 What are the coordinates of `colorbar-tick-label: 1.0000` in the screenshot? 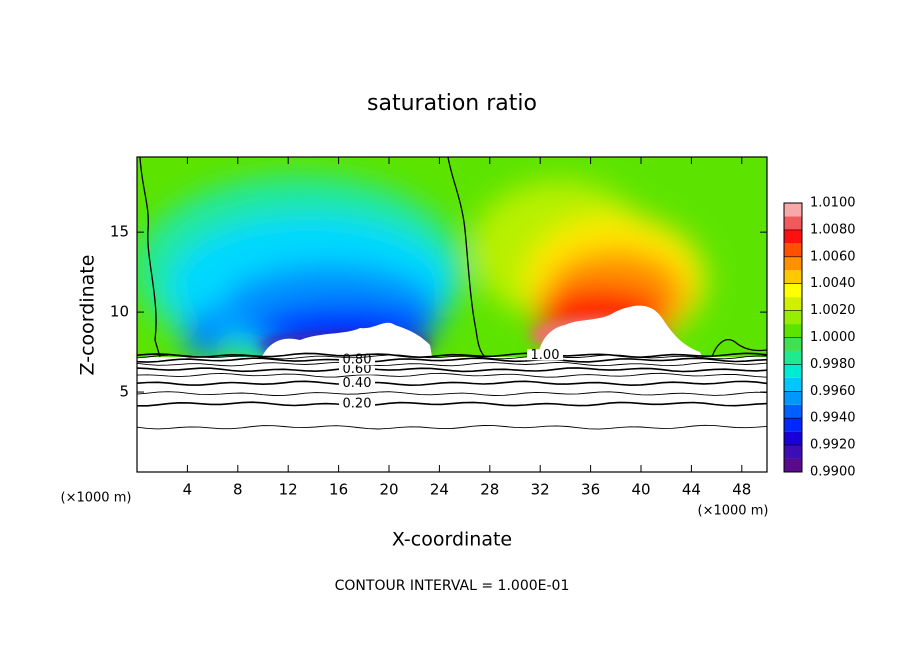 It's located at (833, 337).